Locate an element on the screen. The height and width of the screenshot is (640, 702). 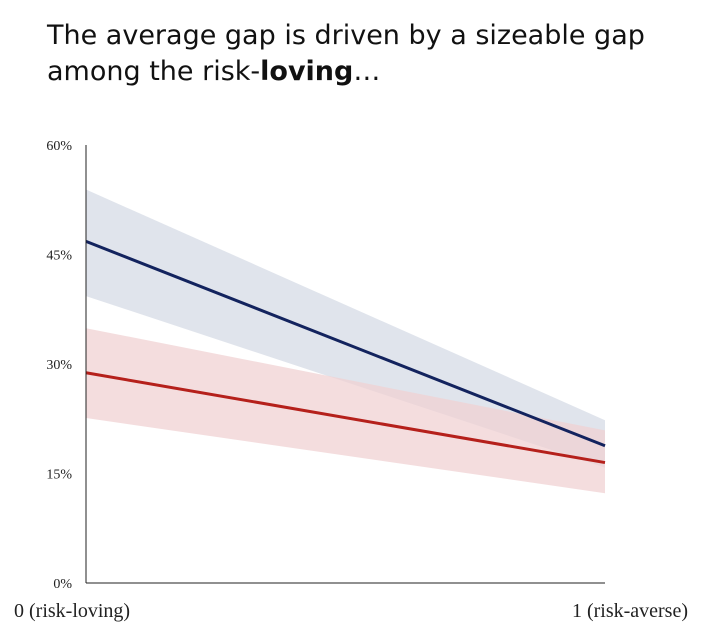
chart-title-line-2-bold: loving is located at coordinates (307, 71).